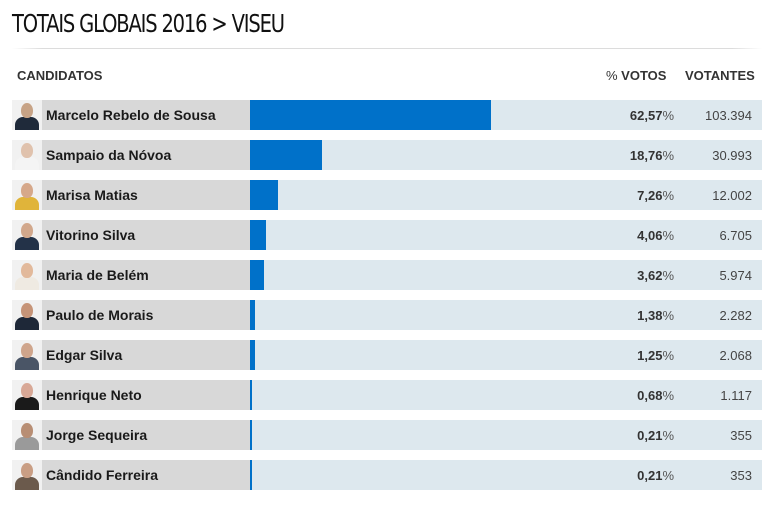 This screenshot has height=507, width=775. I want to click on vote-percent-value: 18,76, so click(646, 155).